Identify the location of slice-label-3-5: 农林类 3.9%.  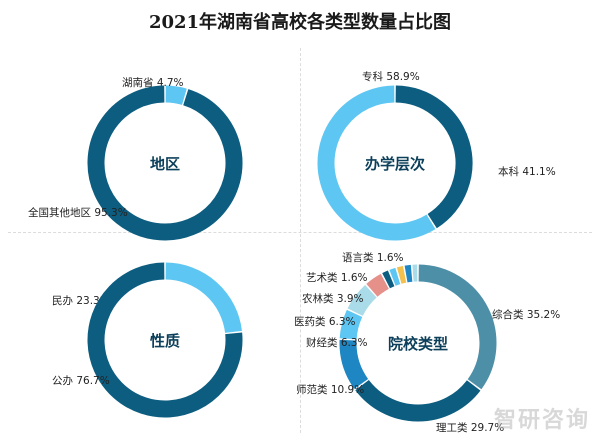
(333, 298).